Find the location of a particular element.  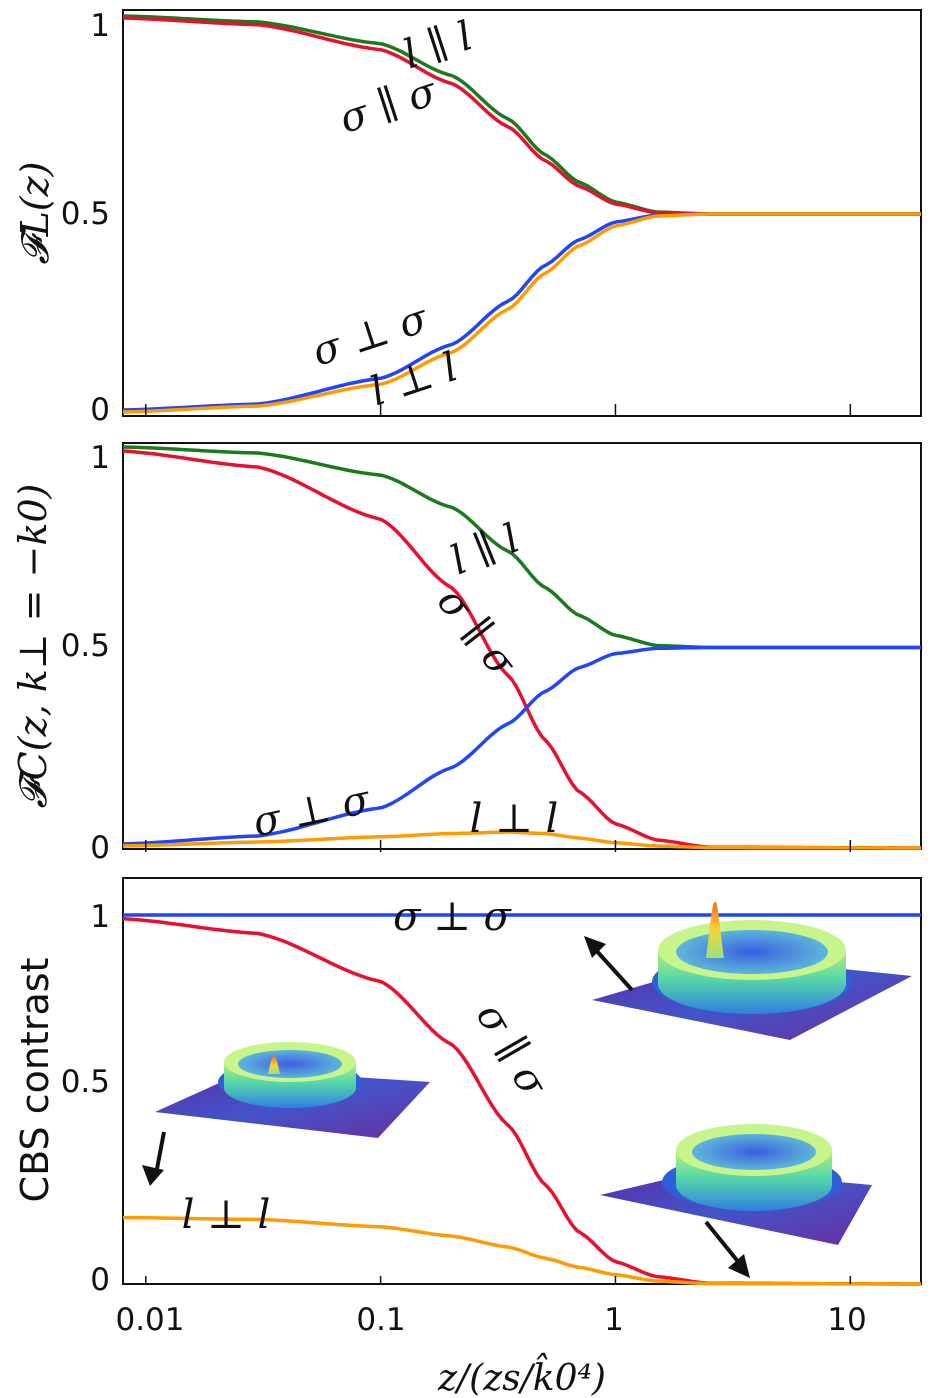

y-tick-top-1: 1 is located at coordinates (100, 26).